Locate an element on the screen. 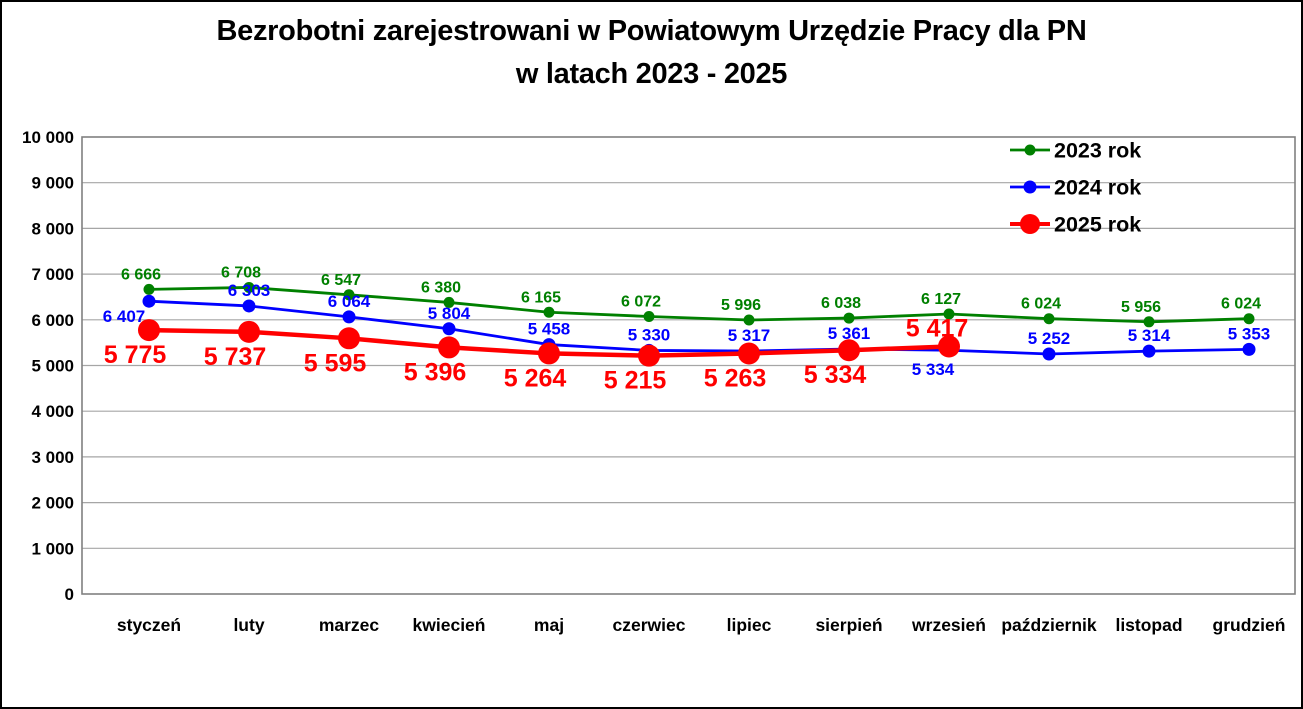 The height and width of the screenshot is (709, 1303). data-label-2025-lipiec: 5 263 is located at coordinates (735, 378).